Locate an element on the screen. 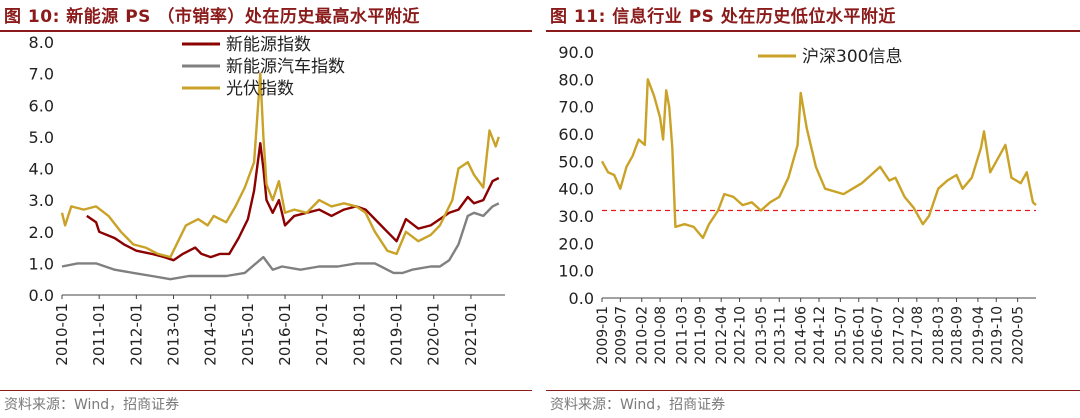 Image resolution: width=1080 pixels, height=418 pixels. x-tick-label: 2013-11 is located at coordinates (780, 335).